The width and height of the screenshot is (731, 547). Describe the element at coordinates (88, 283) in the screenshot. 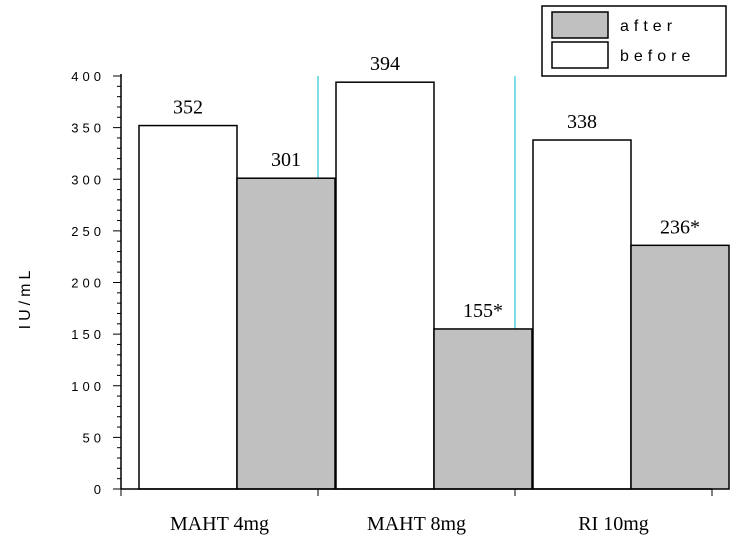

I see `y-tick-label: 200` at that location.